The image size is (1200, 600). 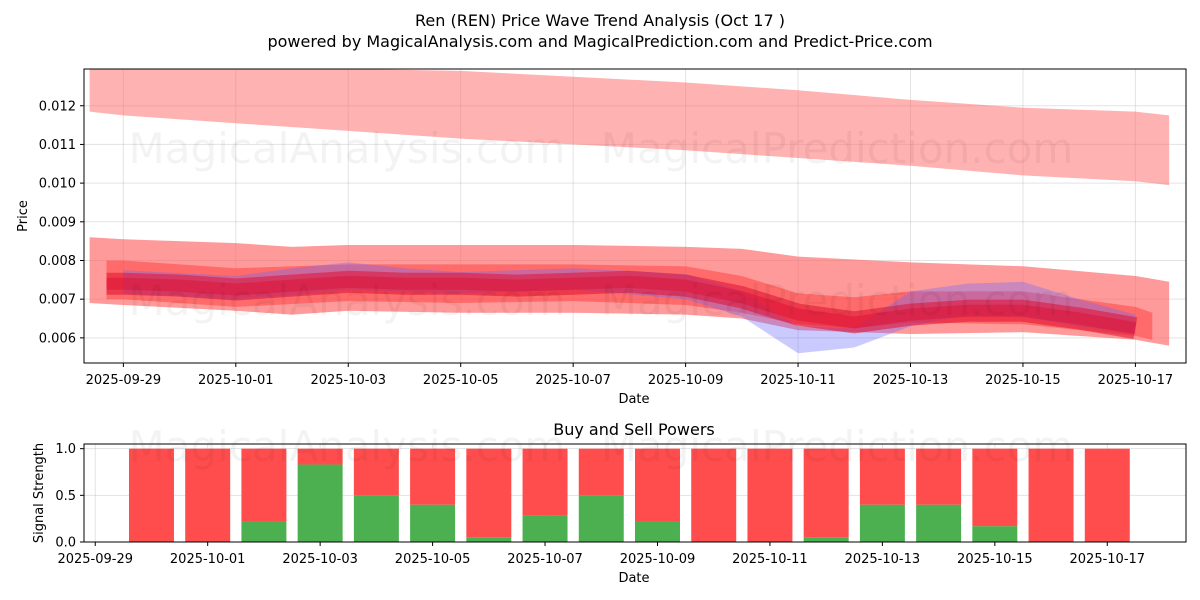 What do you see at coordinates (837, 300) in the screenshot?
I see `watermark-prediction-mid: MagicalPrediction.com` at bounding box center [837, 300].